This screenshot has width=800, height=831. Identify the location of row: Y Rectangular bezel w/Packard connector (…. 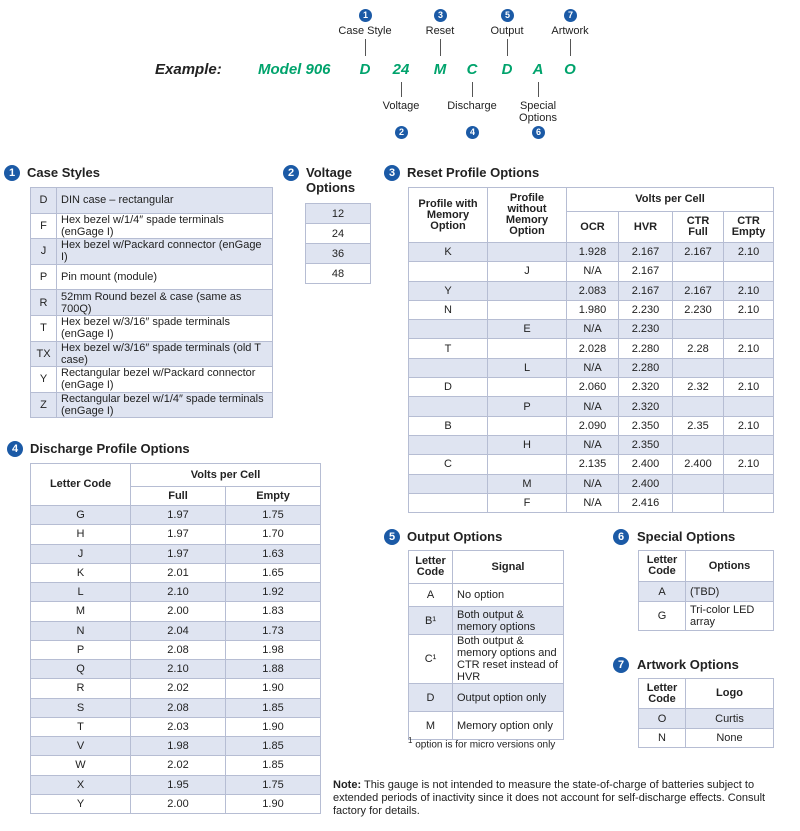
(151, 379).